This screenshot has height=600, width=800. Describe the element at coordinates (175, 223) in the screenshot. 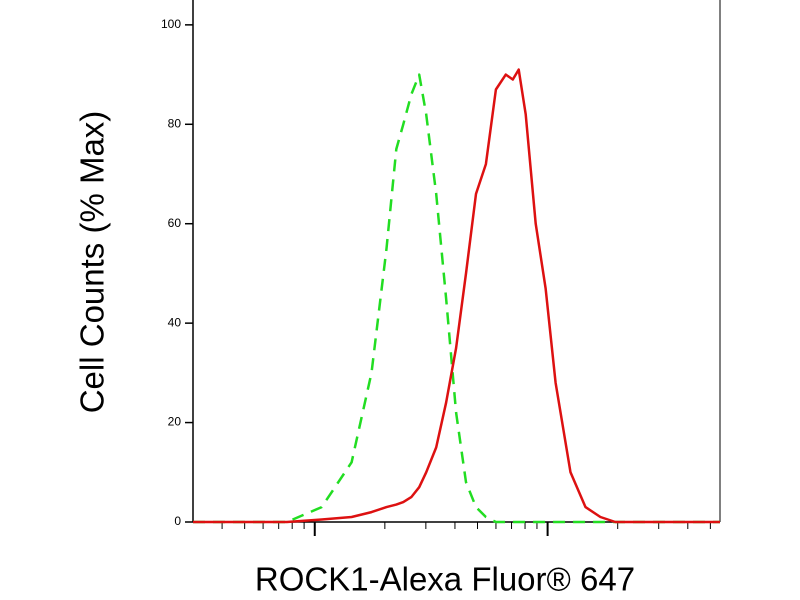

I see `y-tick-label: 60` at that location.